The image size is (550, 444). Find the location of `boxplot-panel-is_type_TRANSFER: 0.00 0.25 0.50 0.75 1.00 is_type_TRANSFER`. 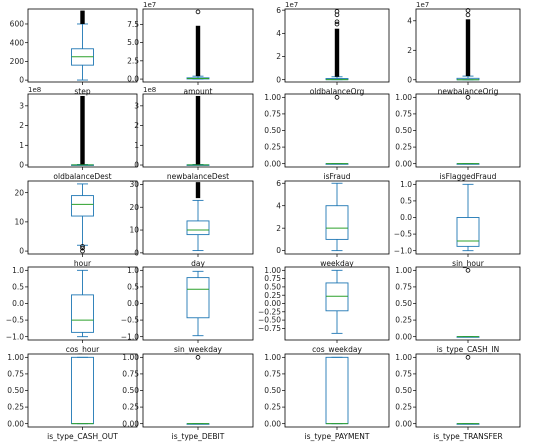

boxplot-panel-is_type_TRANSFER: 0.00 0.25 0.50 0.75 1.00 is_type_TRANSFER is located at coordinates (458, 397).